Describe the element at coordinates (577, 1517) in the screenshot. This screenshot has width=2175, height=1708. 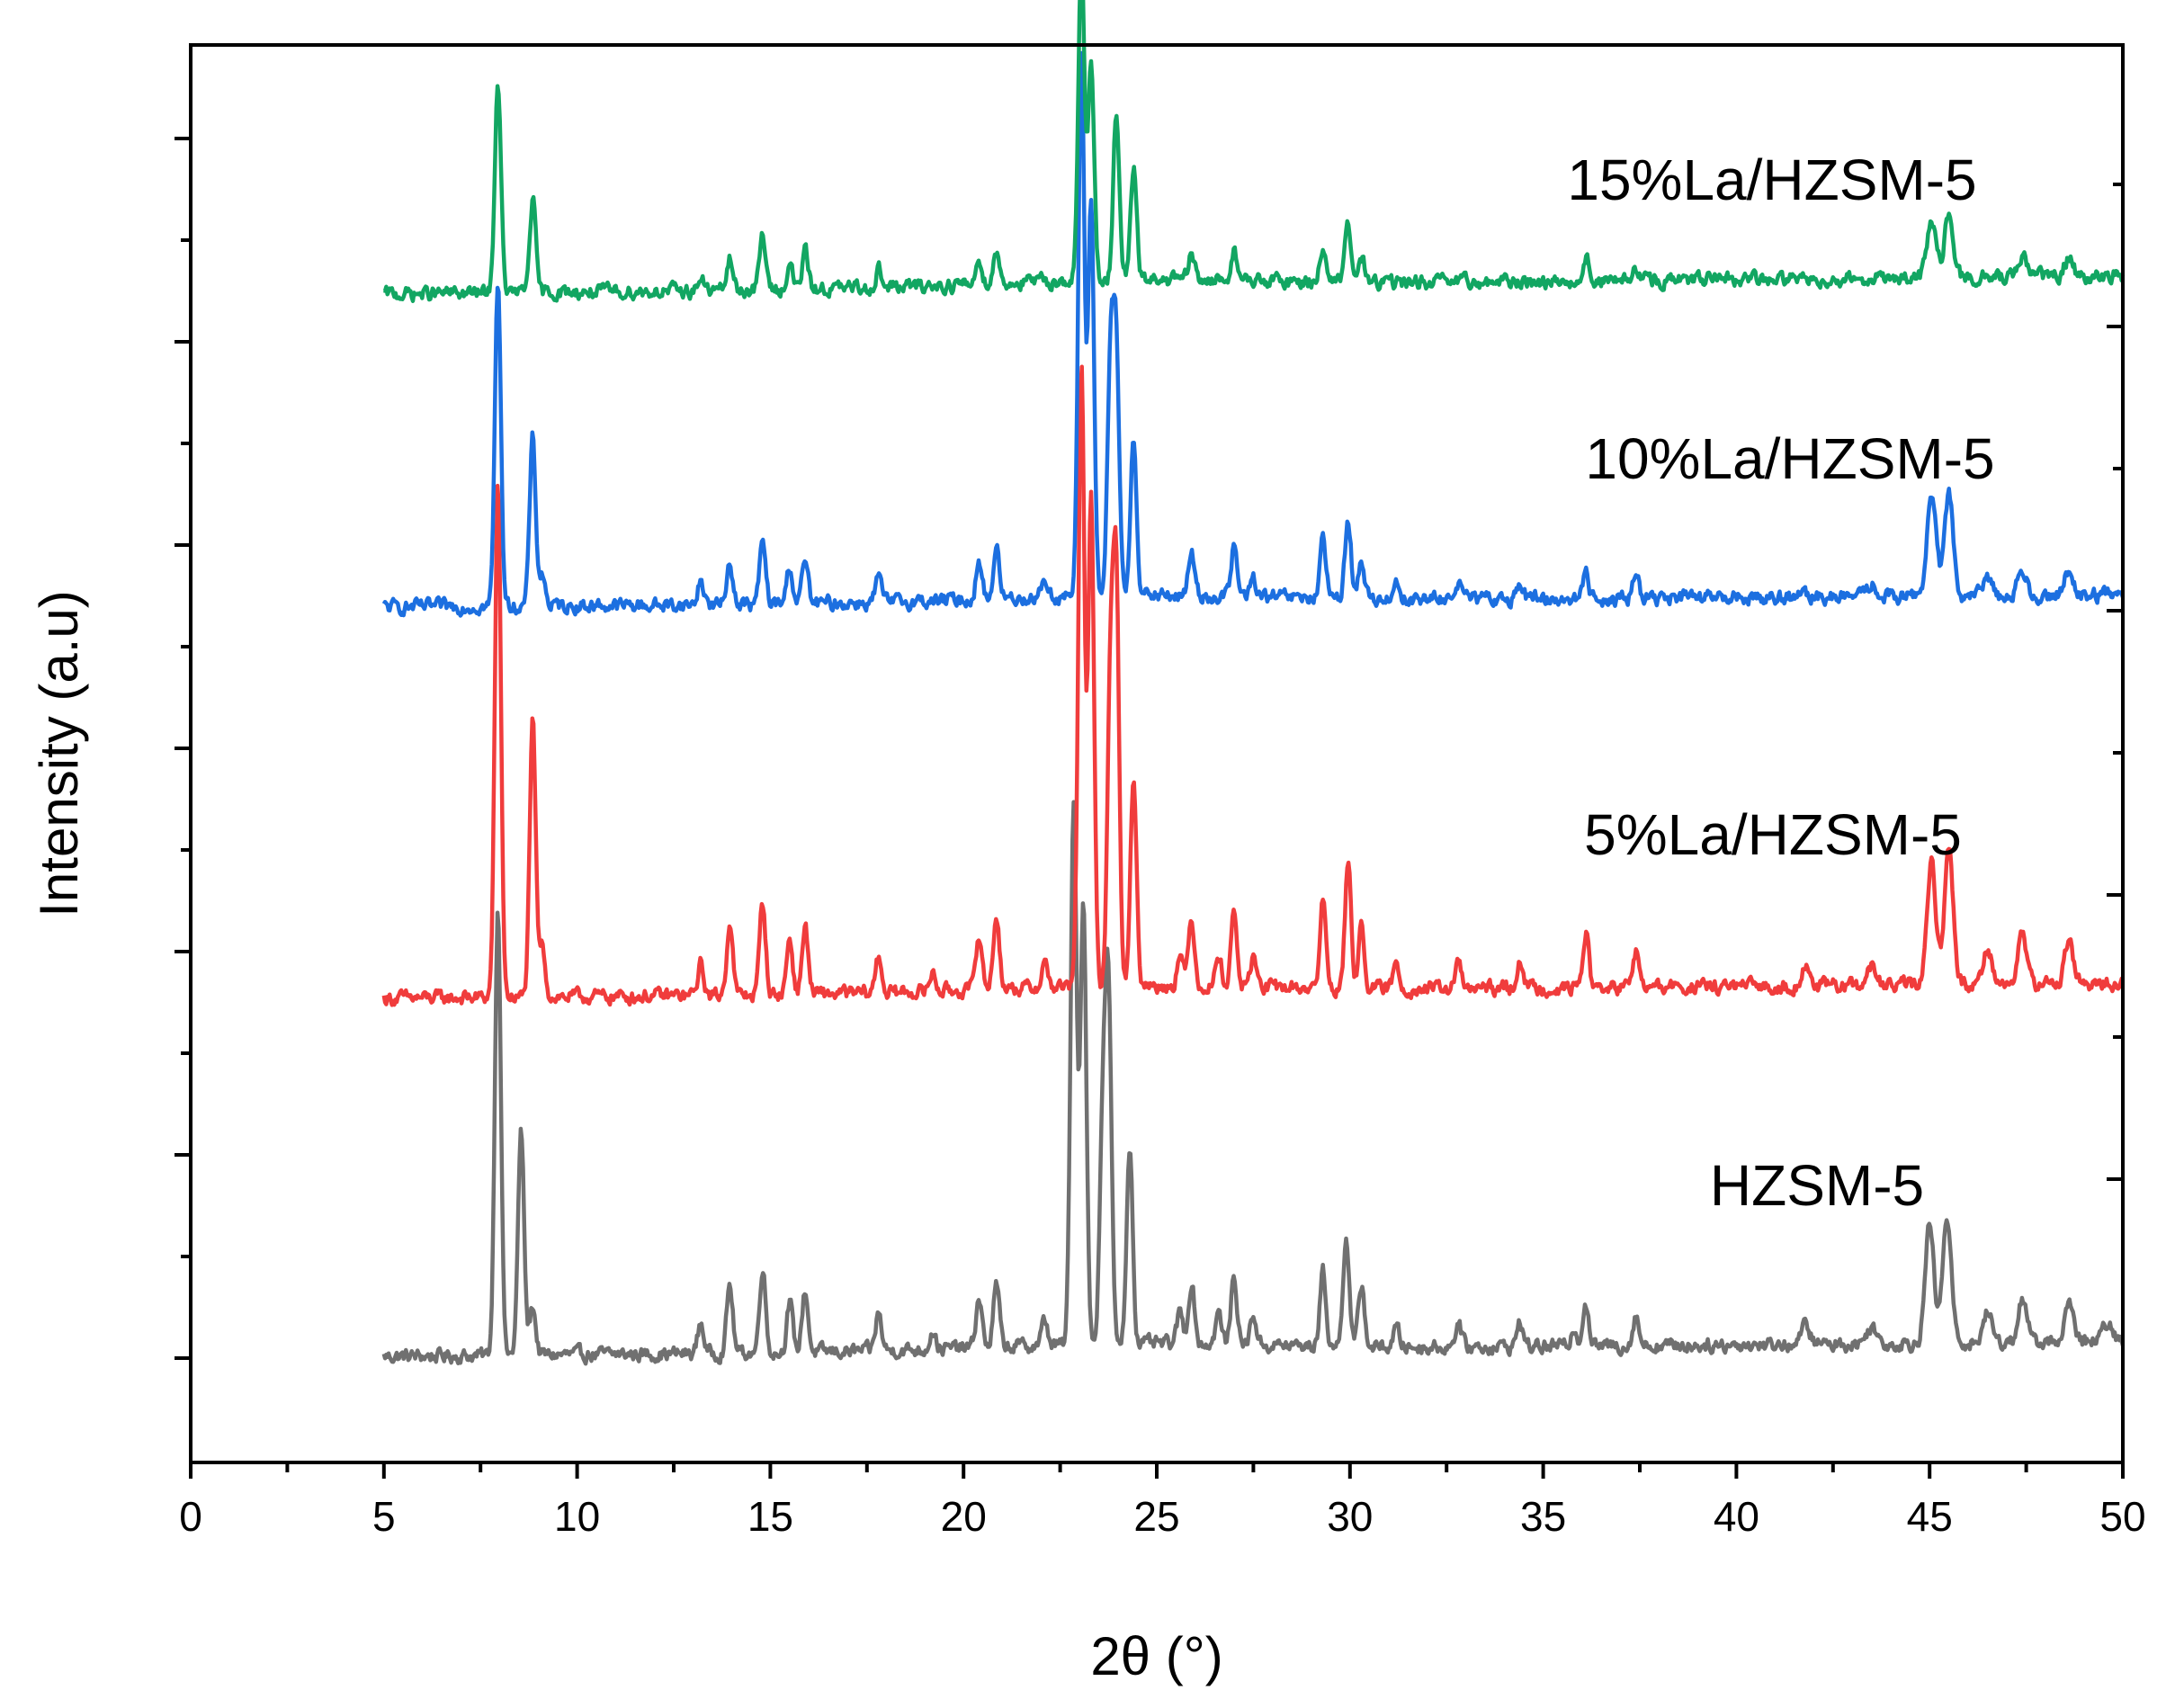
I see `x-tick-label: 10` at that location.